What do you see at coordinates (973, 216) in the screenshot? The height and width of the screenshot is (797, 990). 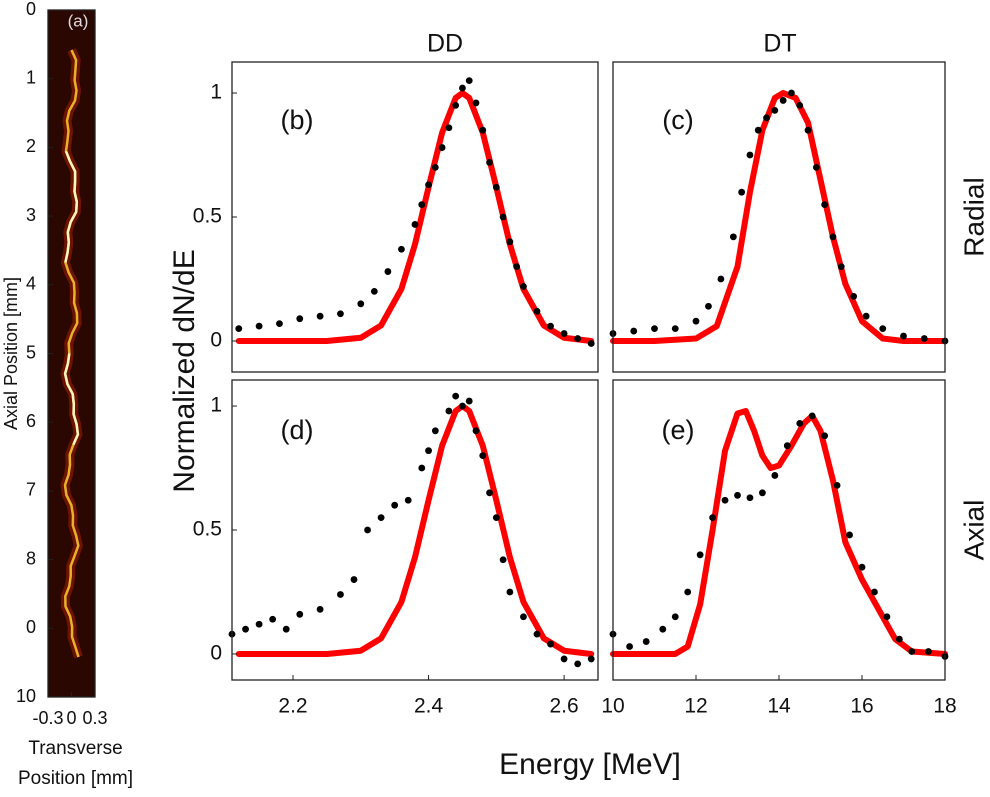 I see `row-label: Radial` at bounding box center [973, 216].